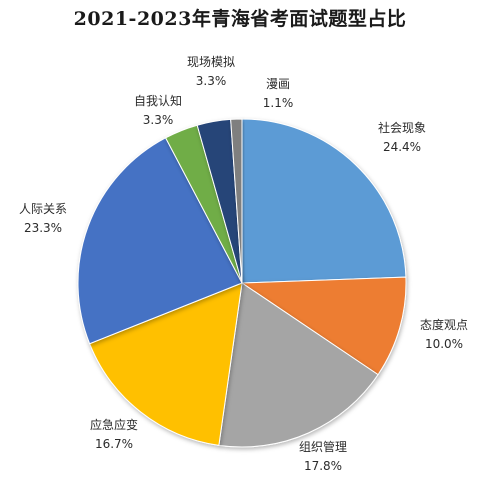  I want to click on slice-category-label: 现场模拟, so click(211, 62).